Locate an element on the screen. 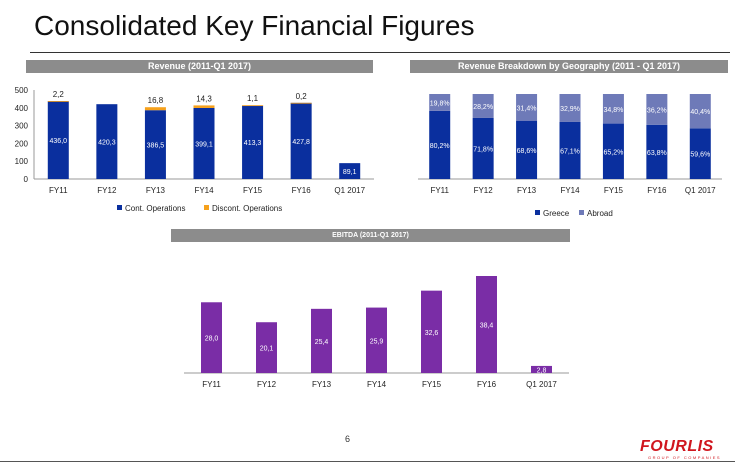  fourlis-logo-subtext: GROUP OF COMPANIES is located at coordinates (685, 457).